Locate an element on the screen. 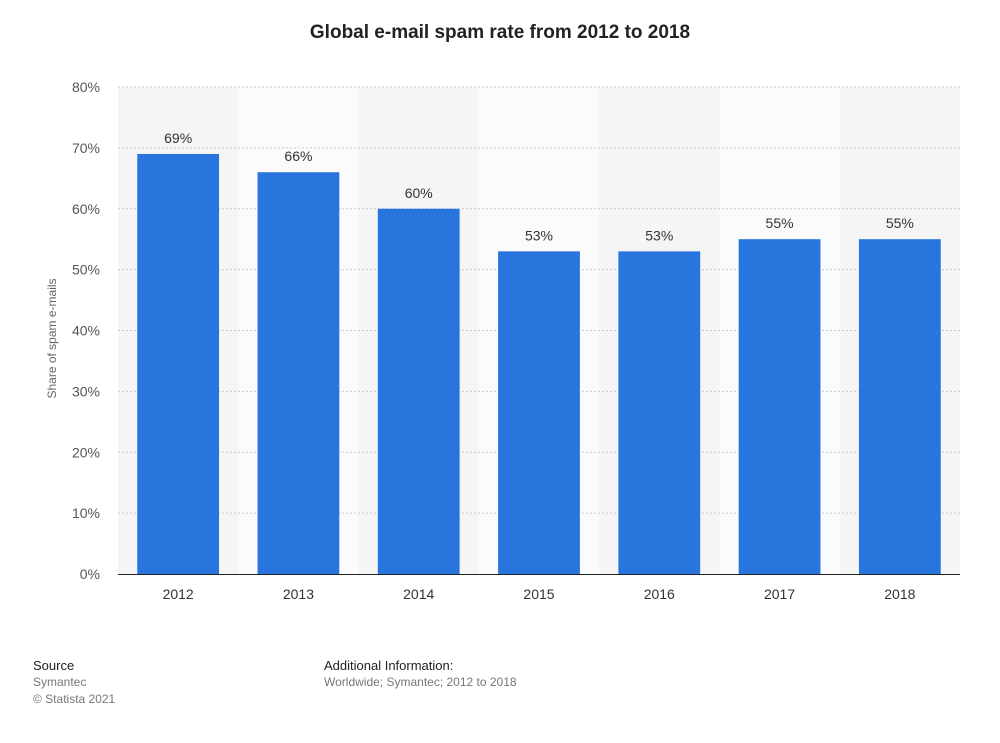 The width and height of the screenshot is (1000, 743). data-label: 69% is located at coordinates (178, 138).